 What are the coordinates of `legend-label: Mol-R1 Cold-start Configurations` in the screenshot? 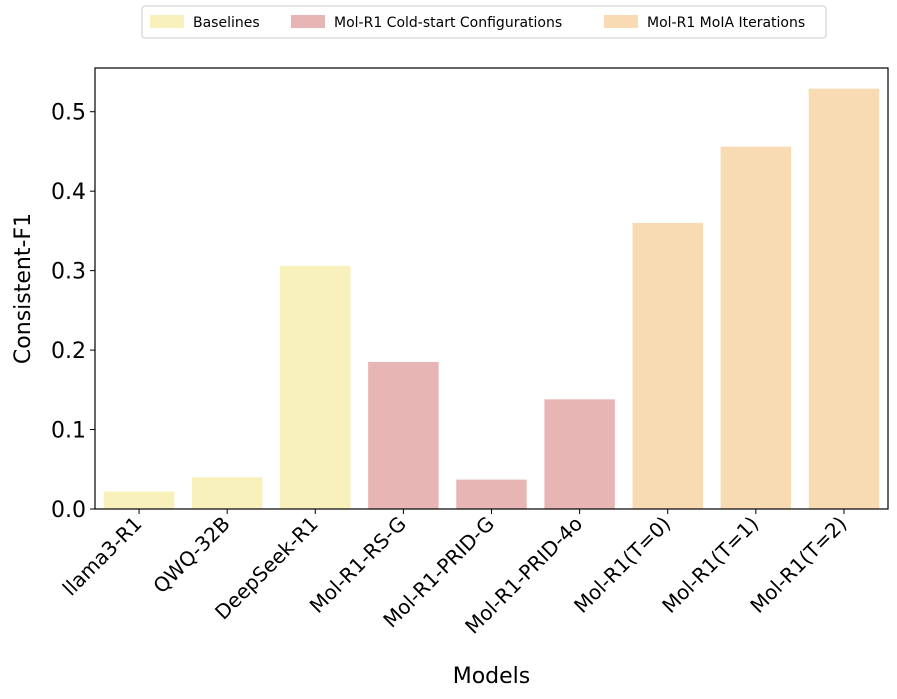 It's located at (448, 23).